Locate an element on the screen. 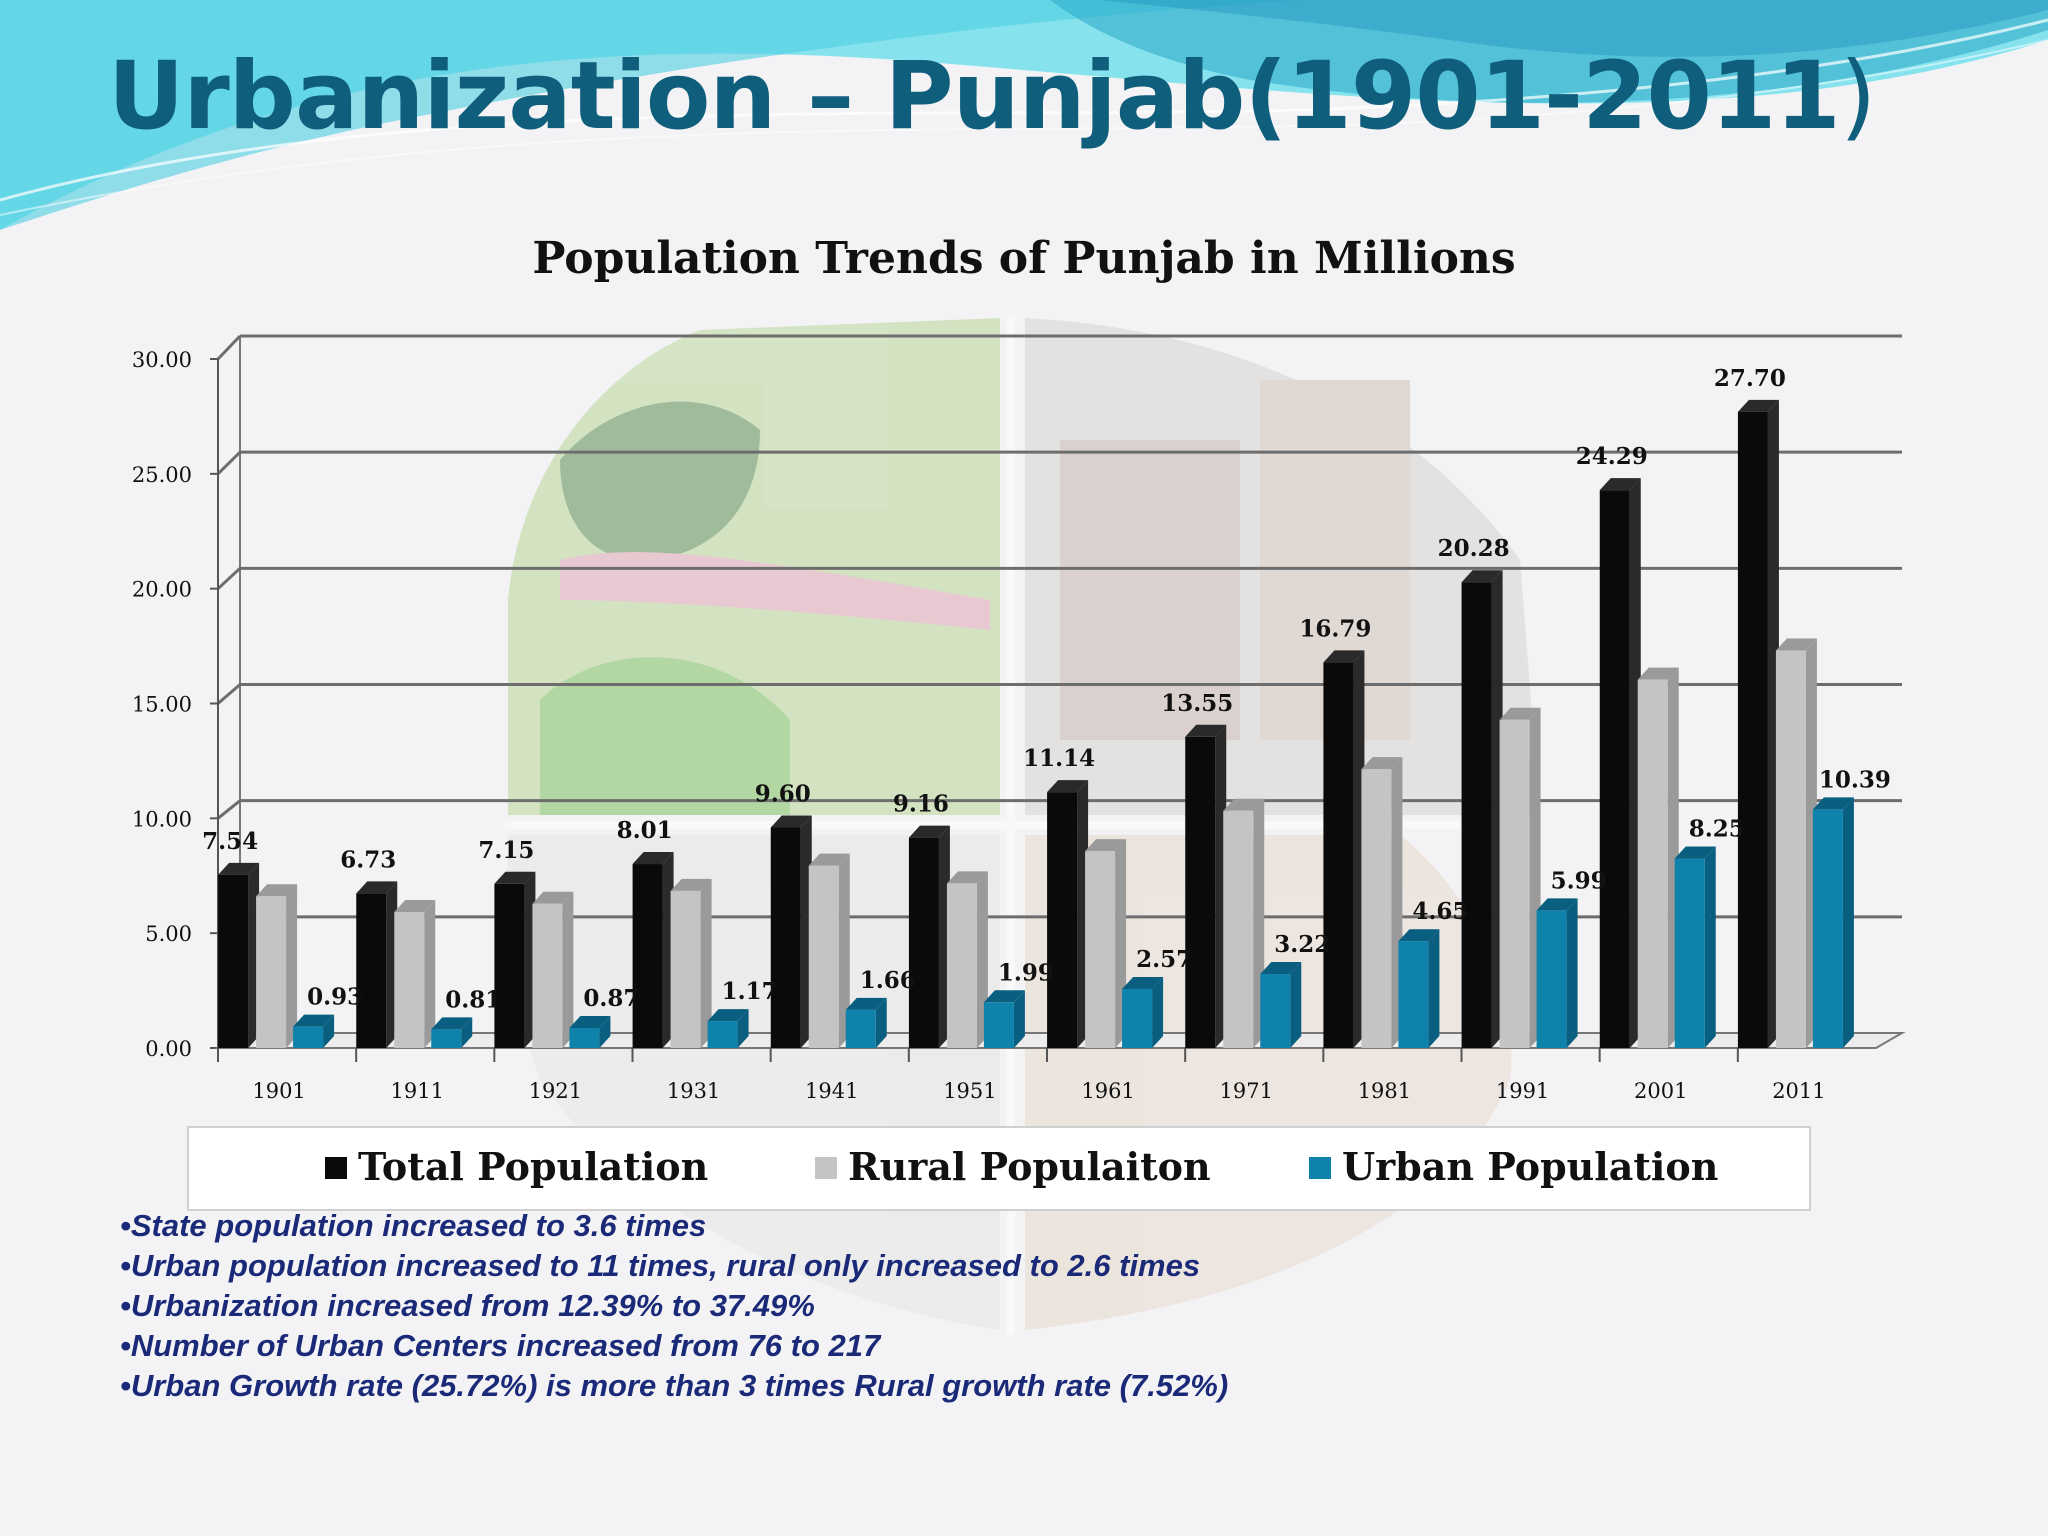 The image size is (2048, 1536). bar-urban-population1971 is located at coordinates (1281, 1005).